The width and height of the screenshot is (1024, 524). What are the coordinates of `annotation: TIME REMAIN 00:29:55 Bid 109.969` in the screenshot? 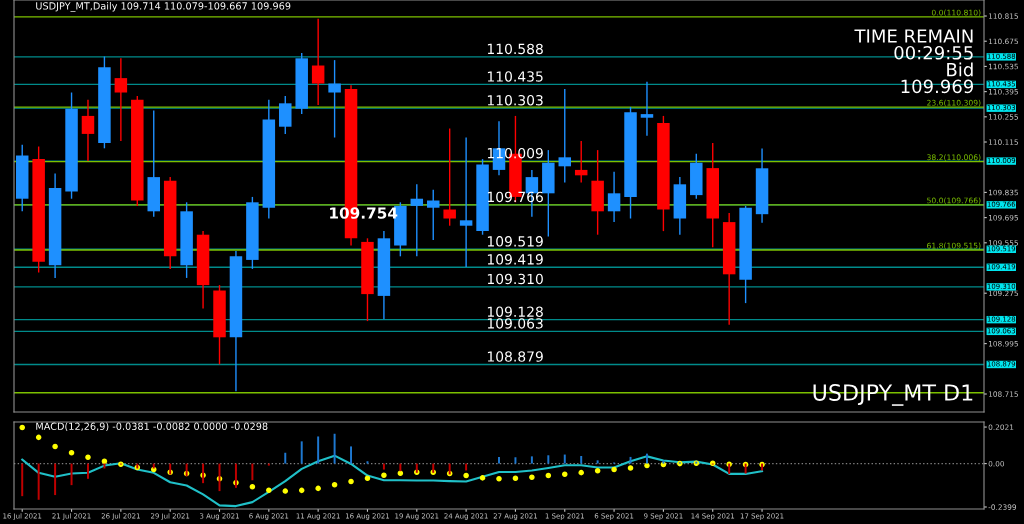 It's located at (914, 61).